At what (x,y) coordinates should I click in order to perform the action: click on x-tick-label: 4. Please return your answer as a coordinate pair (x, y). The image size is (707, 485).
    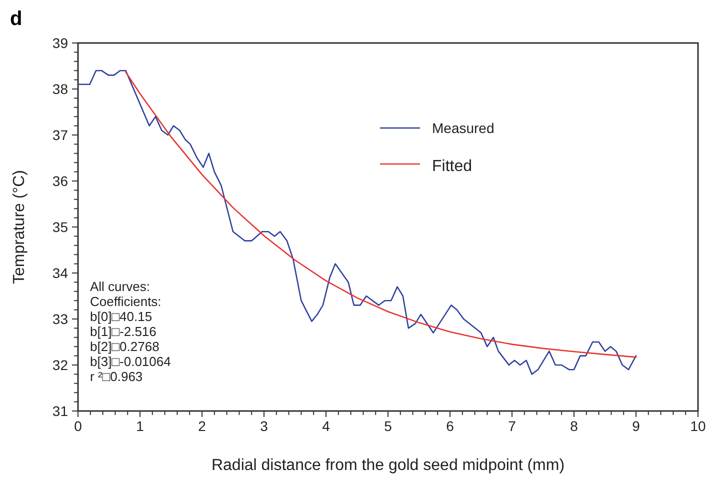
    Looking at the image, I should click on (326, 426).